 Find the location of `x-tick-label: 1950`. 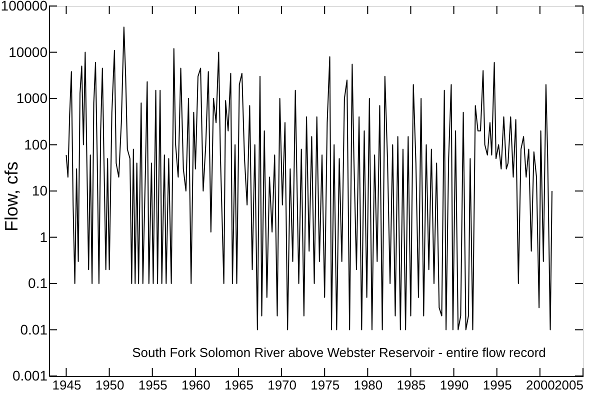

x-tick-label: 1950 is located at coordinates (109, 385).